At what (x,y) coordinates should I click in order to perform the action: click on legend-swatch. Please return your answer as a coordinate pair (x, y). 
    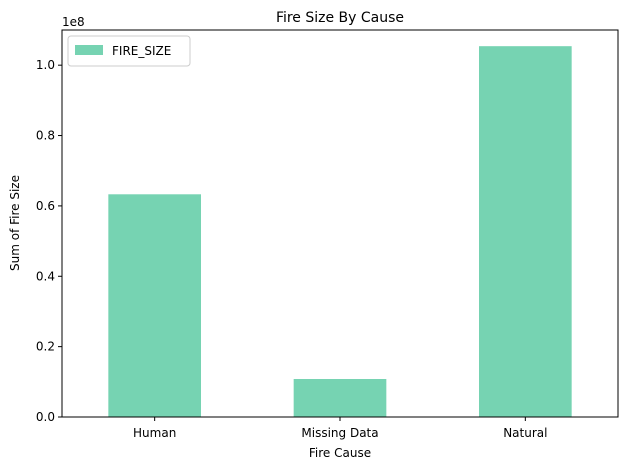
    Looking at the image, I should click on (89, 50).